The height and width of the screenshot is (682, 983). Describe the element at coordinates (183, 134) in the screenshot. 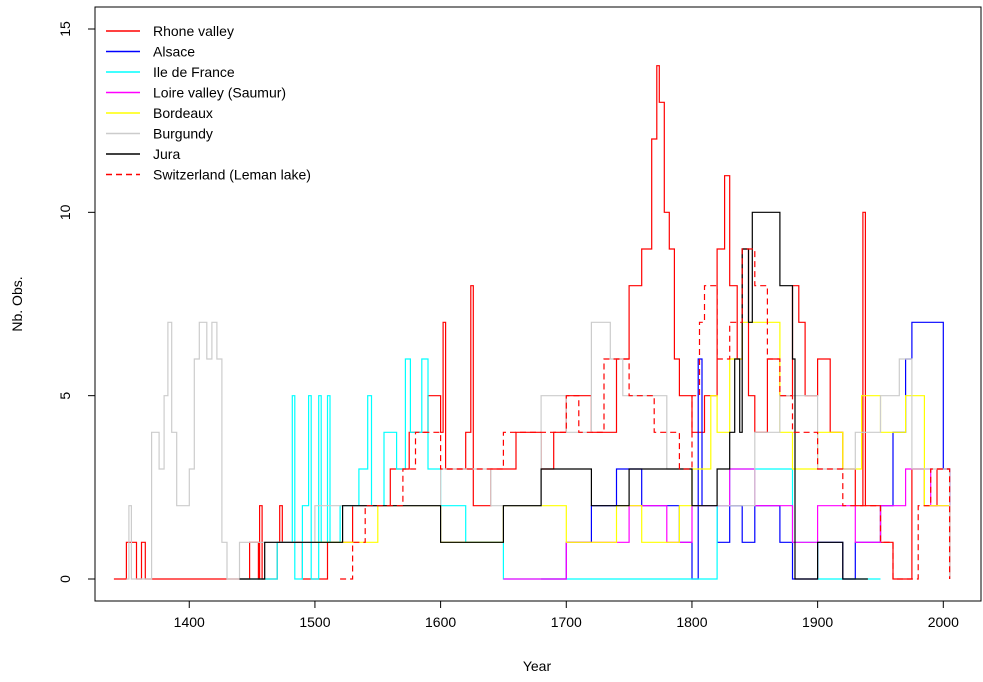

I see `legend-label: Burgundy` at that location.